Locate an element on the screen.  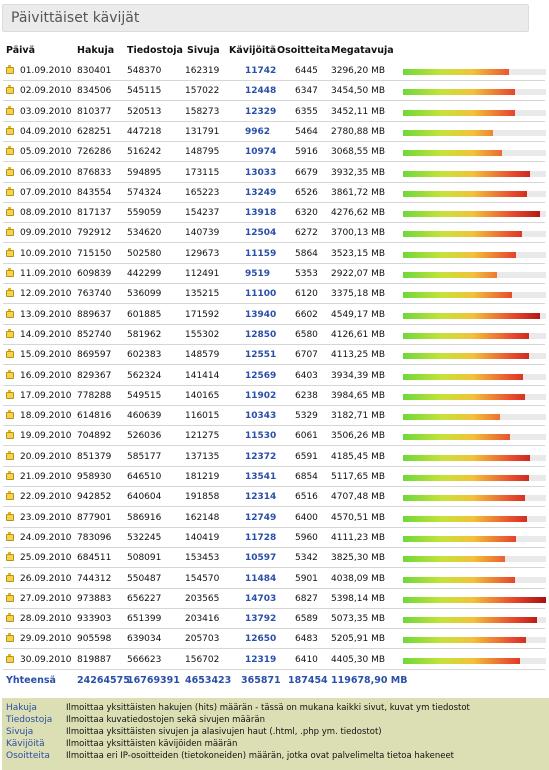
cell-mb: 3454,50 MB is located at coordinates (358, 91).